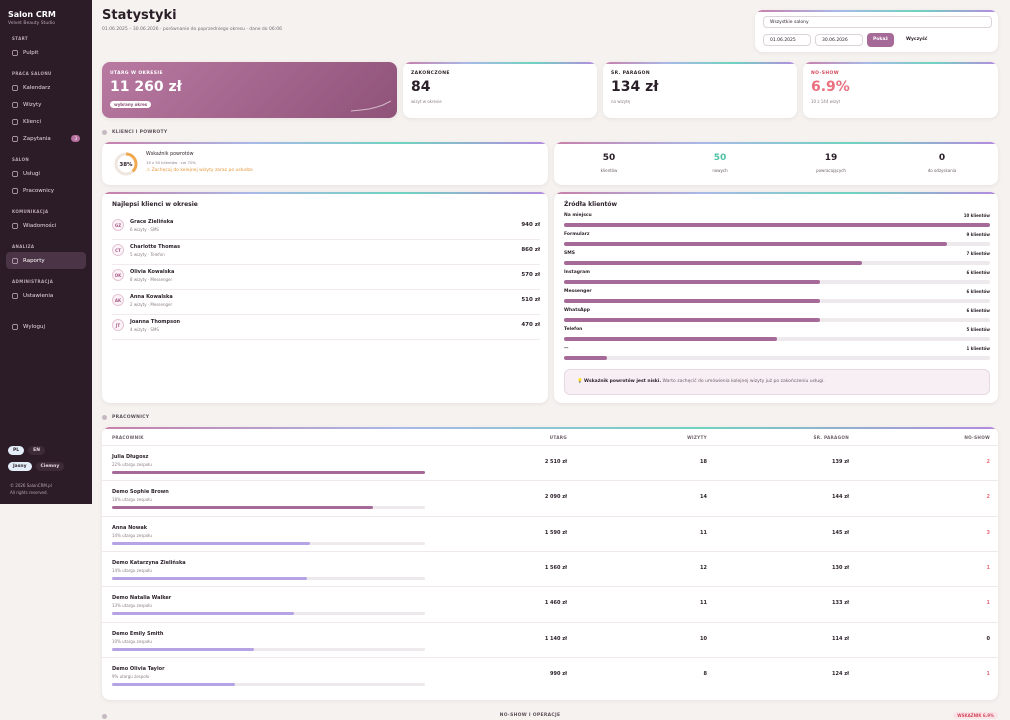 The width and height of the screenshot is (1010, 720). What do you see at coordinates (555, 567) in the screenshot?
I see `revenue: 1 560 zł` at bounding box center [555, 567].